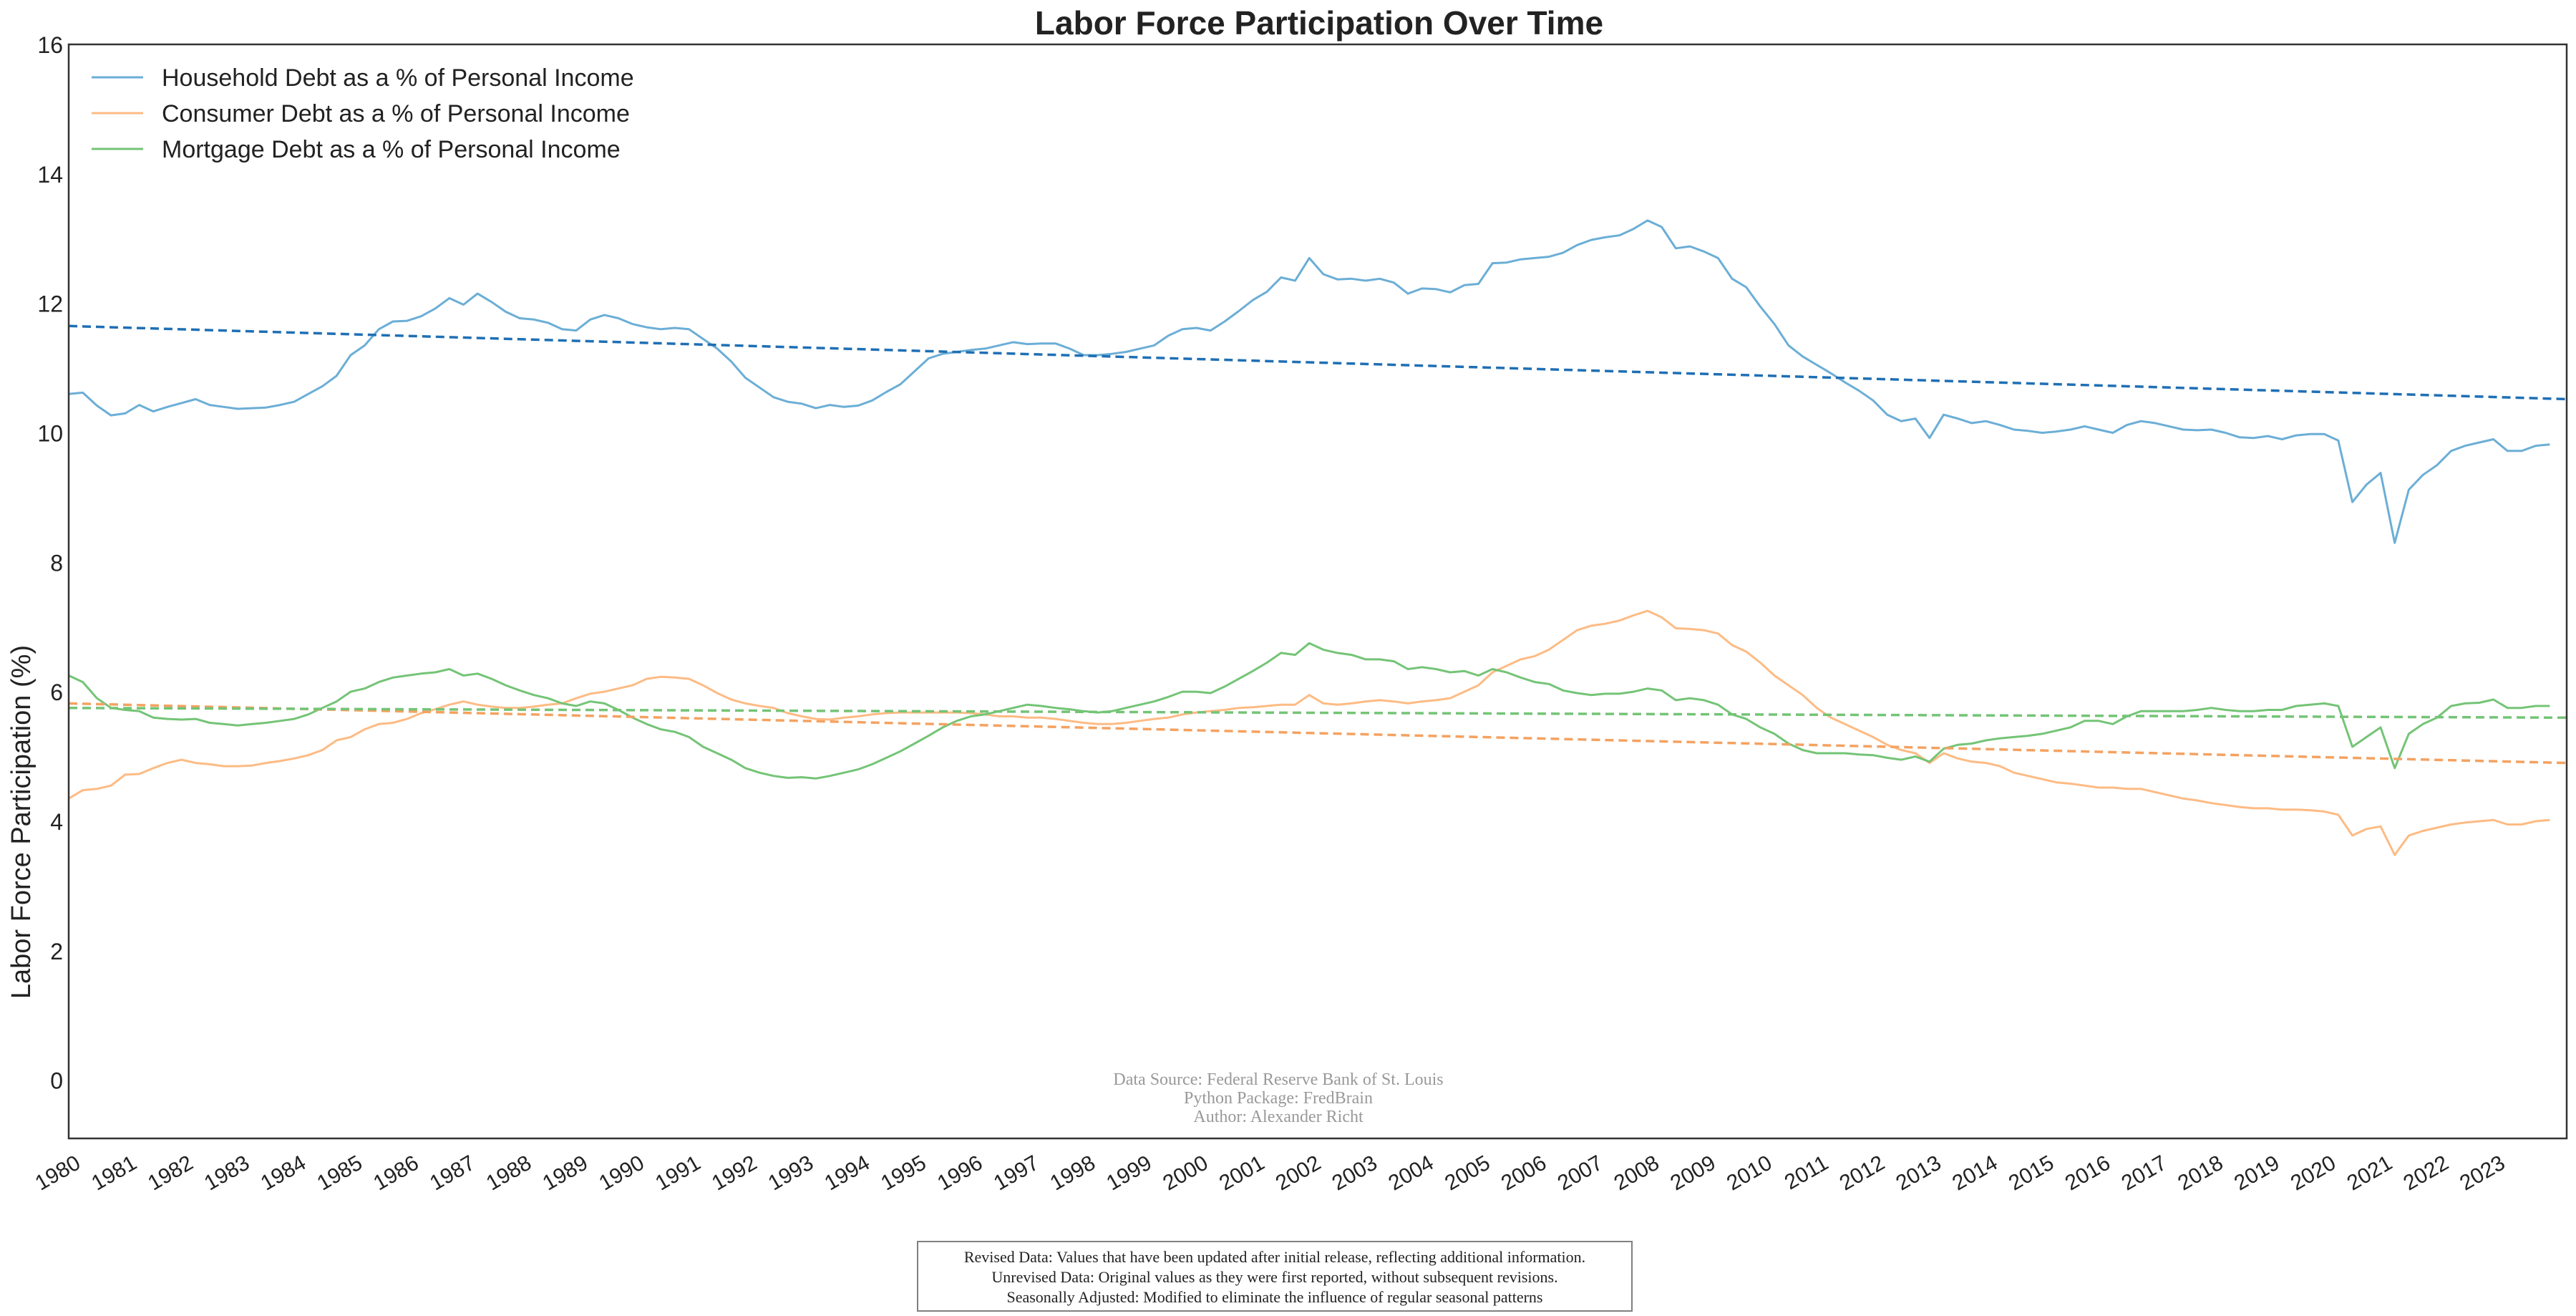 The width and height of the screenshot is (2576, 1316). I want to click on x-tick-label: 2004, so click(1410, 1173).